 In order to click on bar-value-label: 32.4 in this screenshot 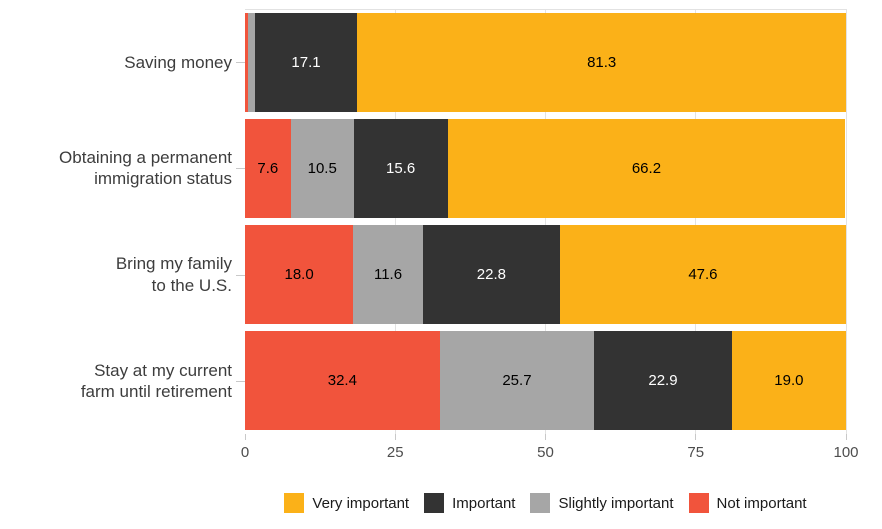, I will do `click(342, 381)`.